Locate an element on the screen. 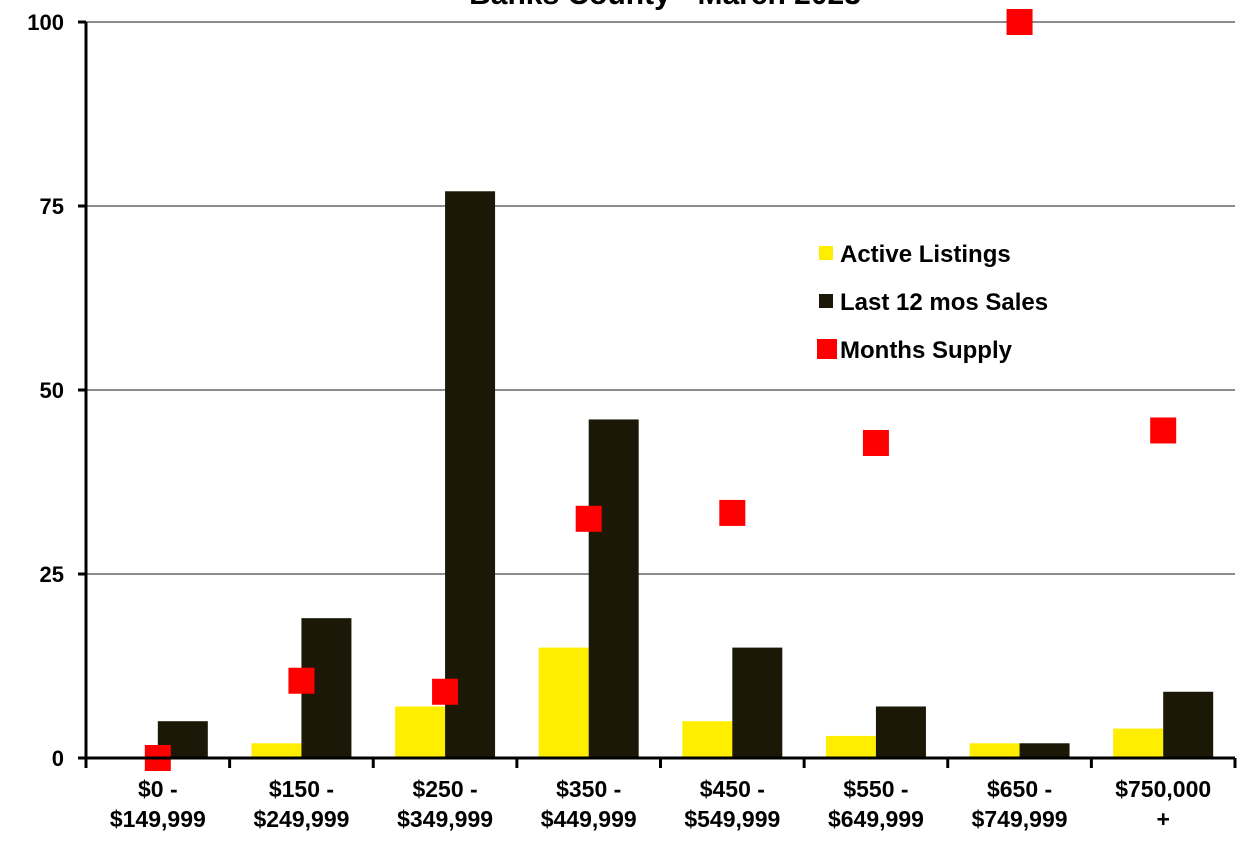 The width and height of the screenshot is (1245, 842). y-tick-label: 50 is located at coordinates (52, 390).